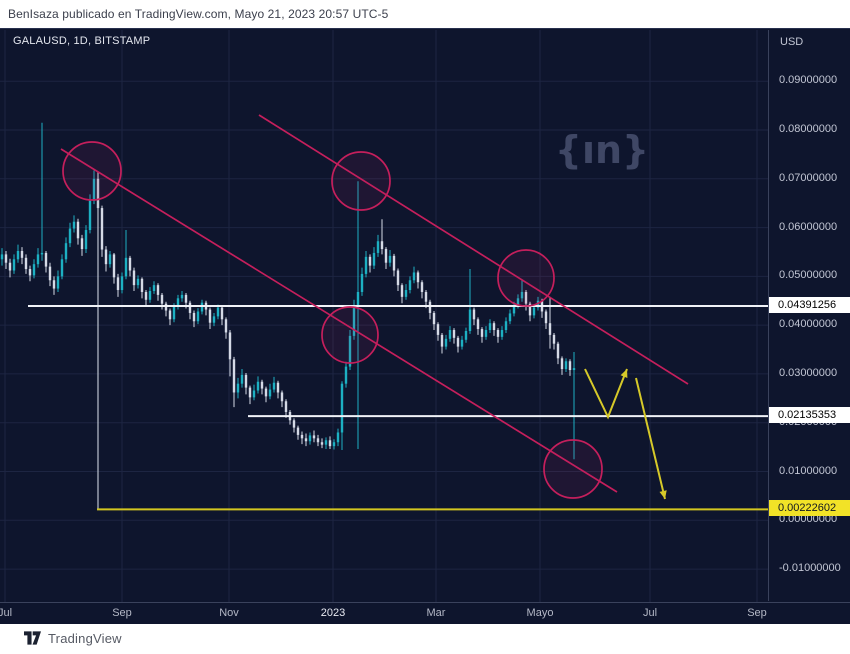 The image size is (850, 654). What do you see at coordinates (32, 638) in the screenshot?
I see `tradingview-logo-icon` at bounding box center [32, 638].